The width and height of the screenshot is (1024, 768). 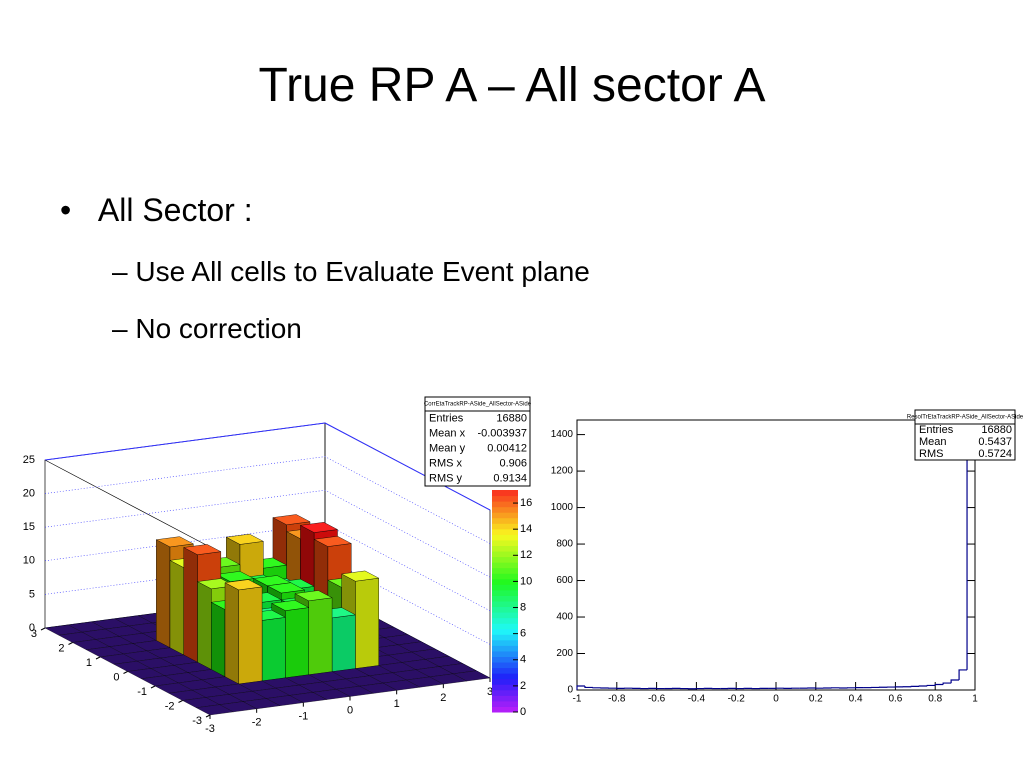 What do you see at coordinates (562, 434) in the screenshot?
I see `y-tick-label: 1400` at bounding box center [562, 434].